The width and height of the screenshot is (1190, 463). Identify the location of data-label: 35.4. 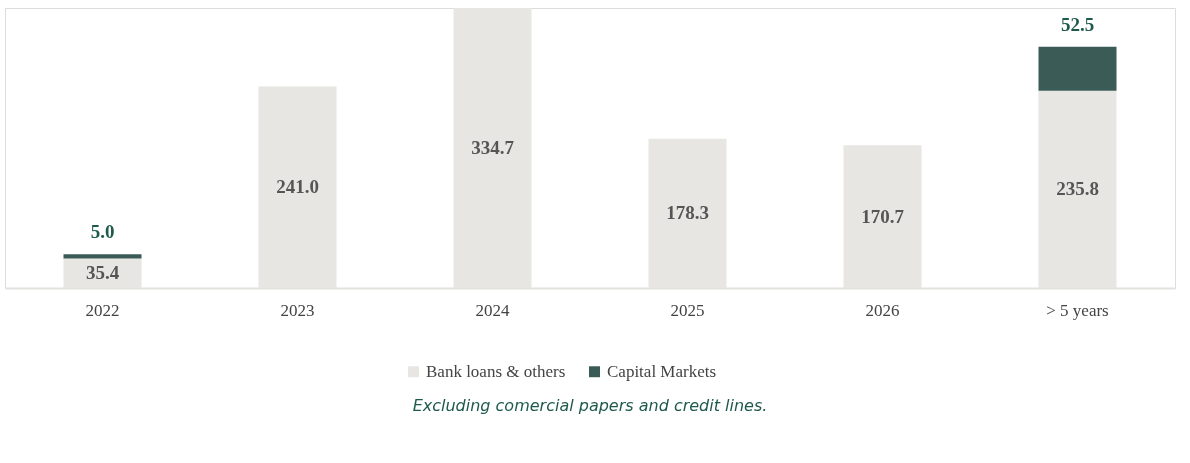
(102, 273).